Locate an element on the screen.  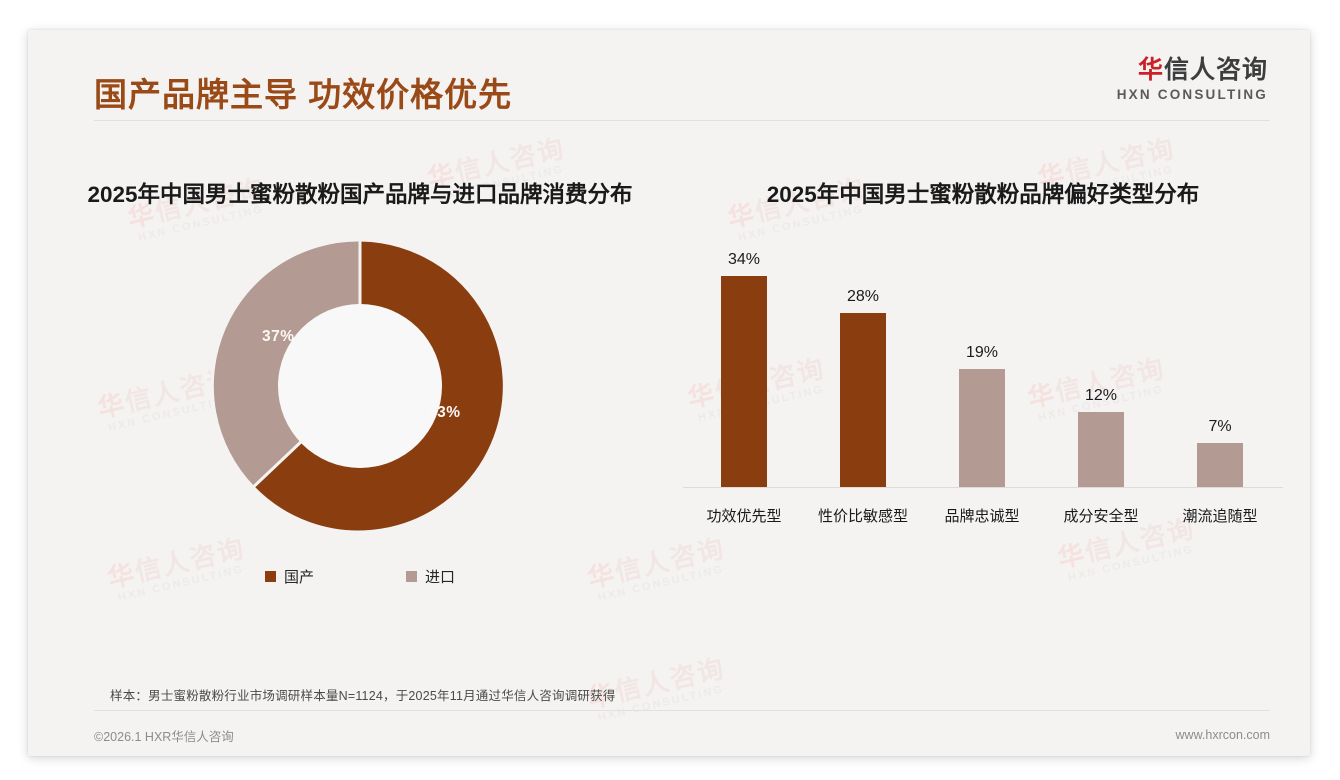
footer-divider is located at coordinates (682, 710).